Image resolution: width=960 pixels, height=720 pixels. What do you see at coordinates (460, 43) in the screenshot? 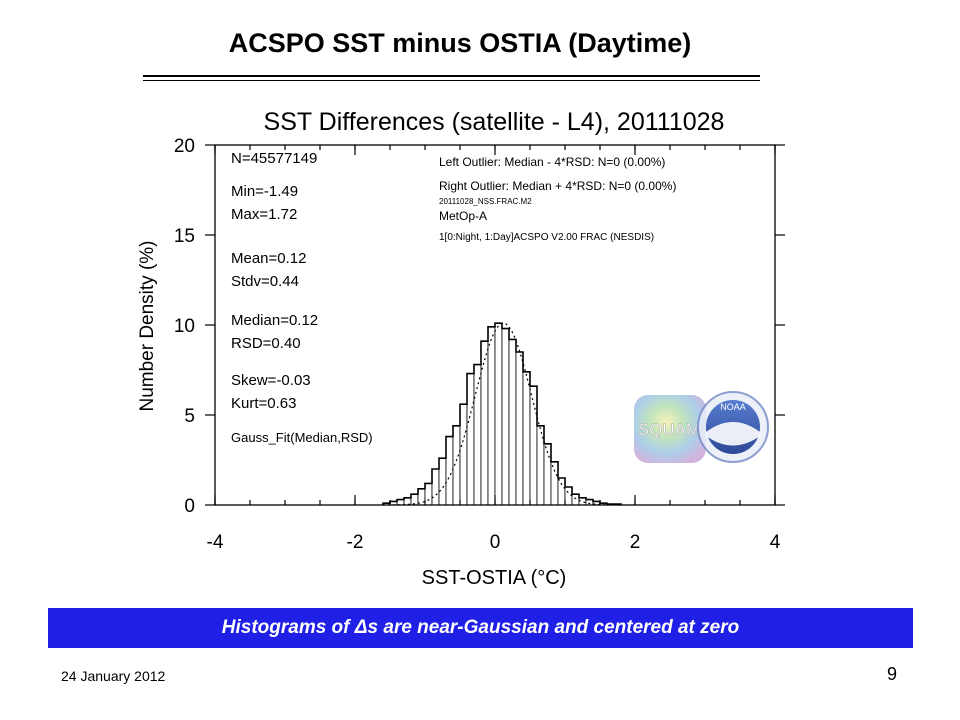
I see `slide-title: ACSPO SST minus OSTIA (Daytime)` at bounding box center [460, 43].